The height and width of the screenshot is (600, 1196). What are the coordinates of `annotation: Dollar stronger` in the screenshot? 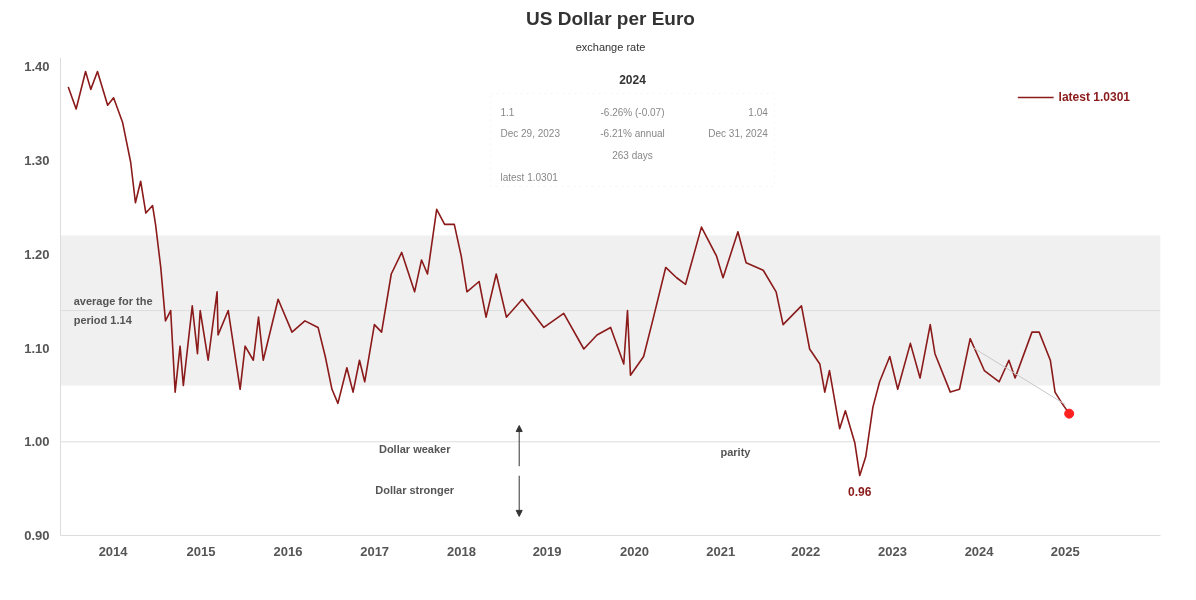 It's located at (415, 490).